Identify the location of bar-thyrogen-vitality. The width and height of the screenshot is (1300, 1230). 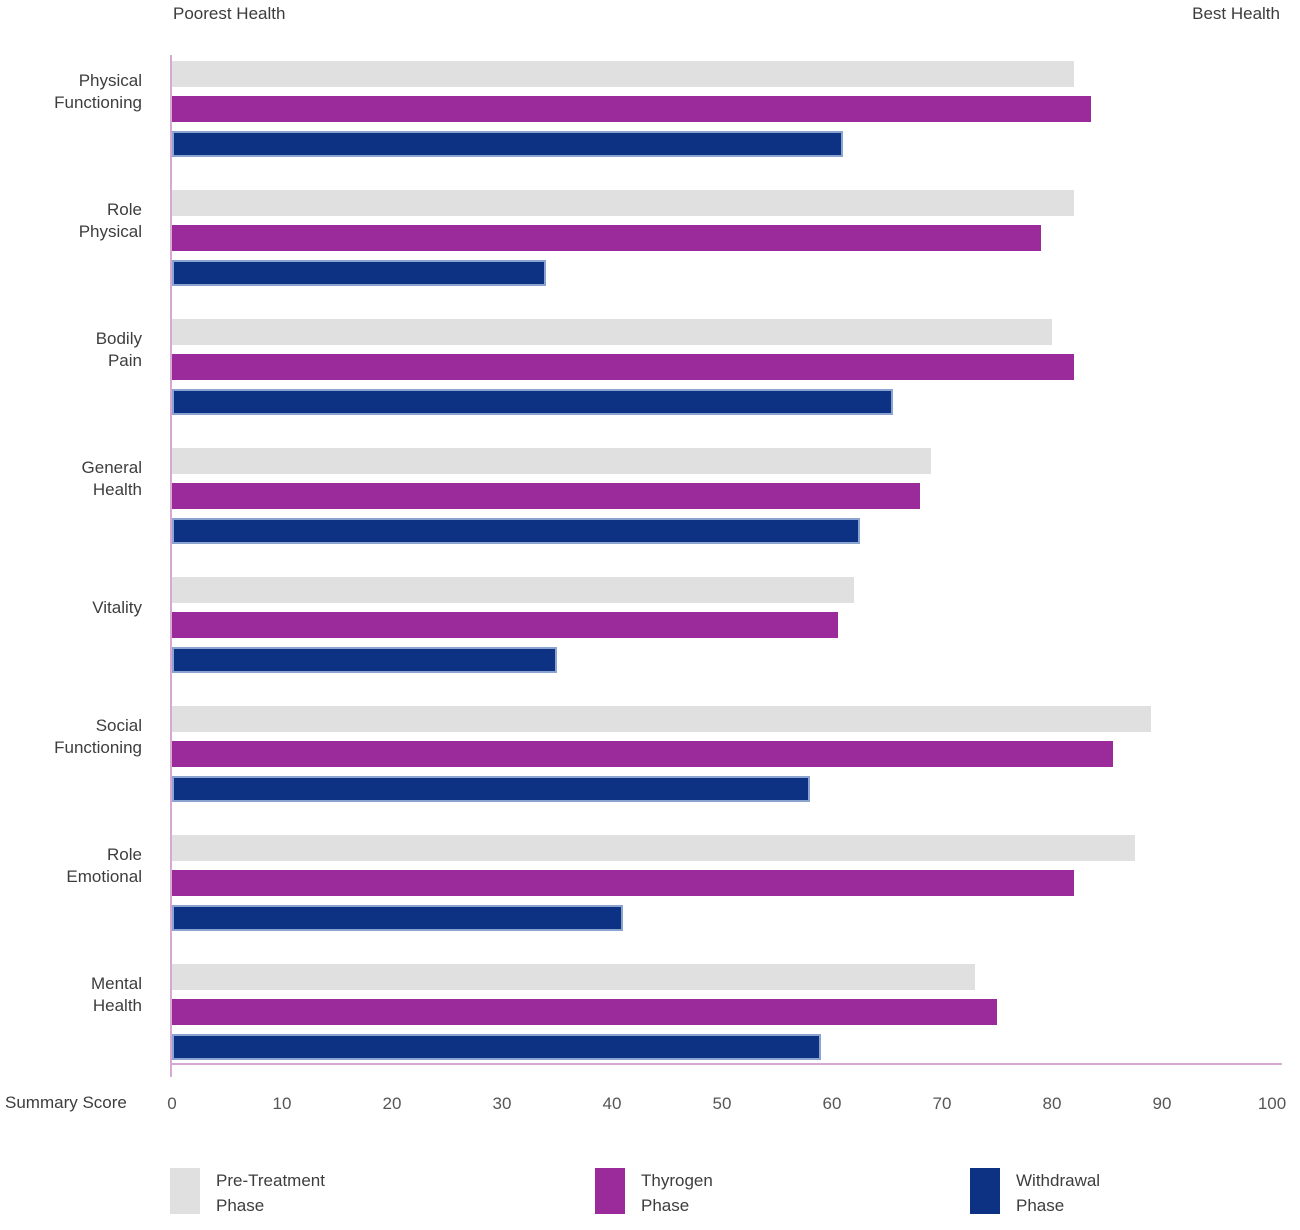
(505, 625).